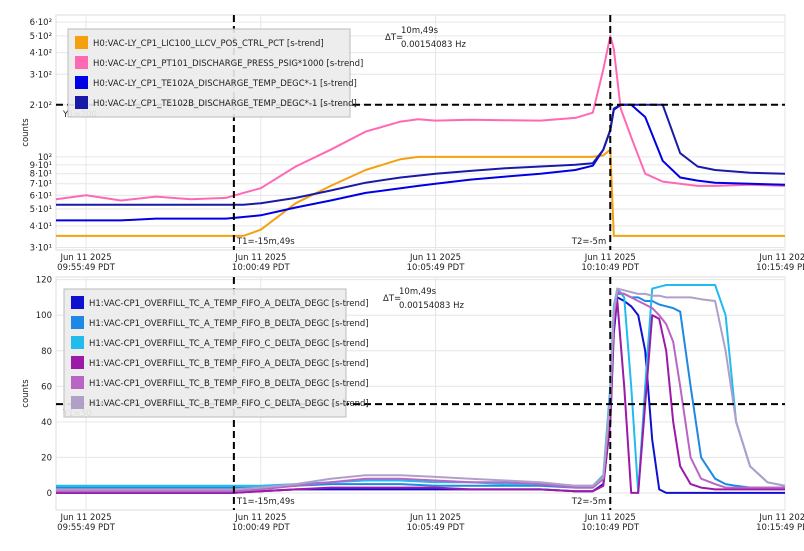  What do you see at coordinates (46, 387) in the screenshot?
I see `y-tick-label: 60` at bounding box center [46, 387].